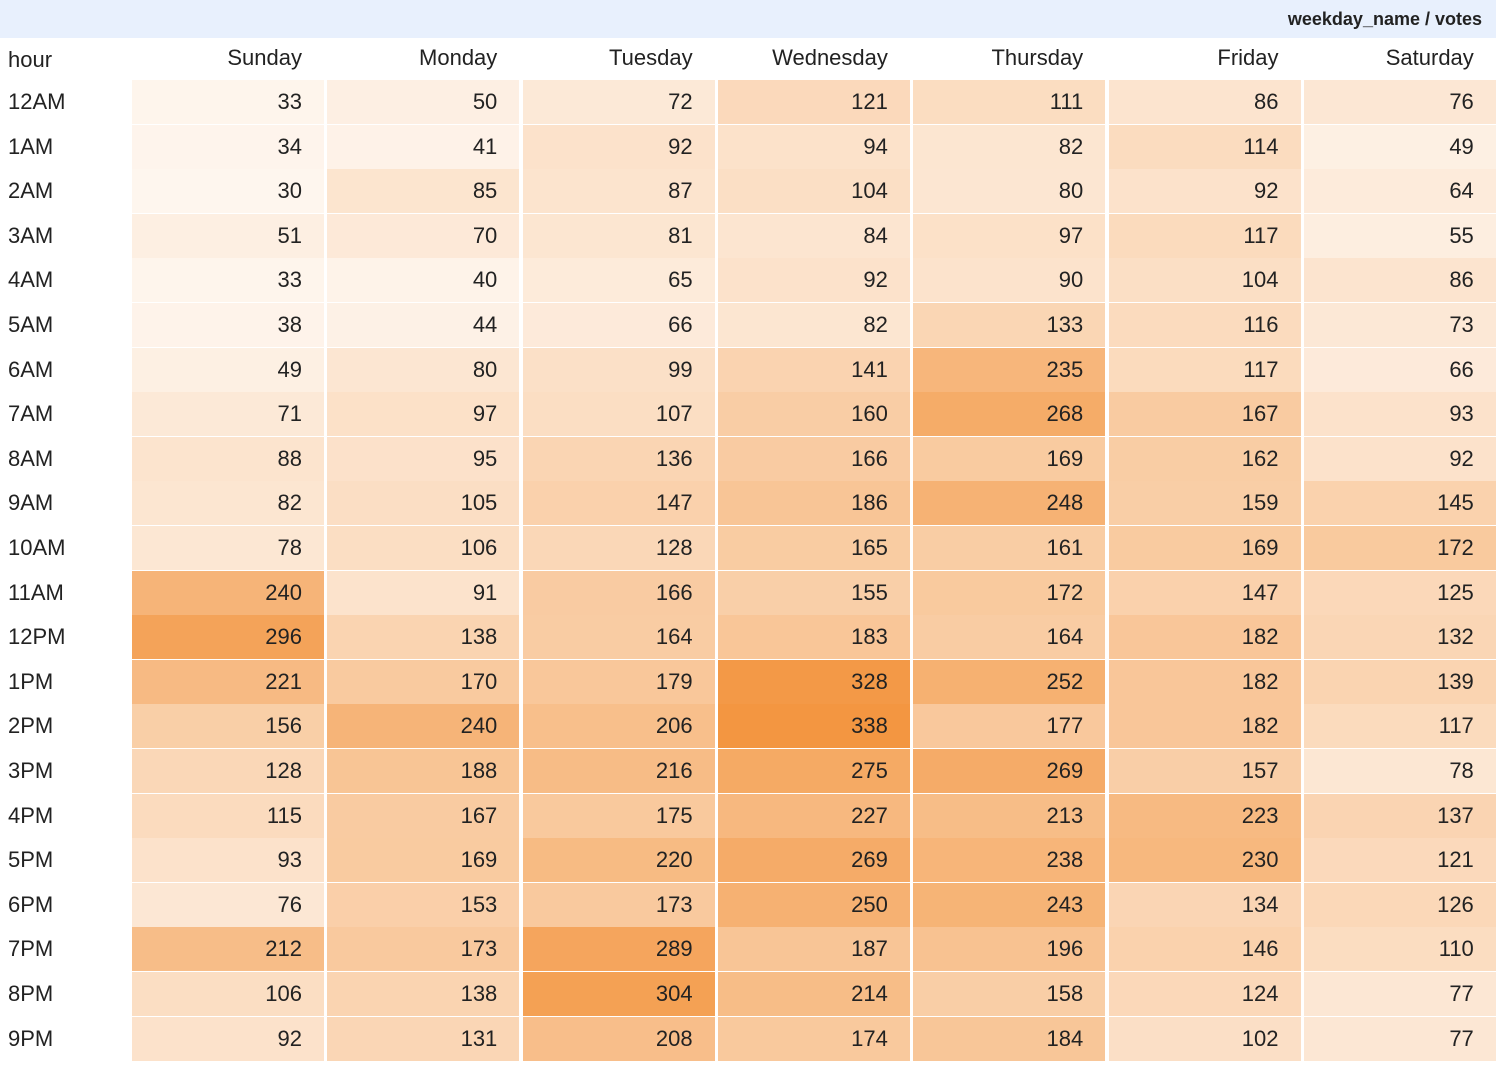  Describe the element at coordinates (228, 860) in the screenshot. I see `heat-cell: 93` at that location.